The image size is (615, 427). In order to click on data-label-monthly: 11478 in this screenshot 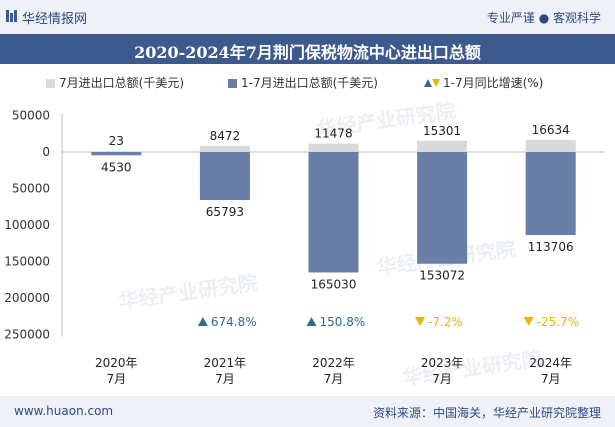, I will do `click(333, 134)`.